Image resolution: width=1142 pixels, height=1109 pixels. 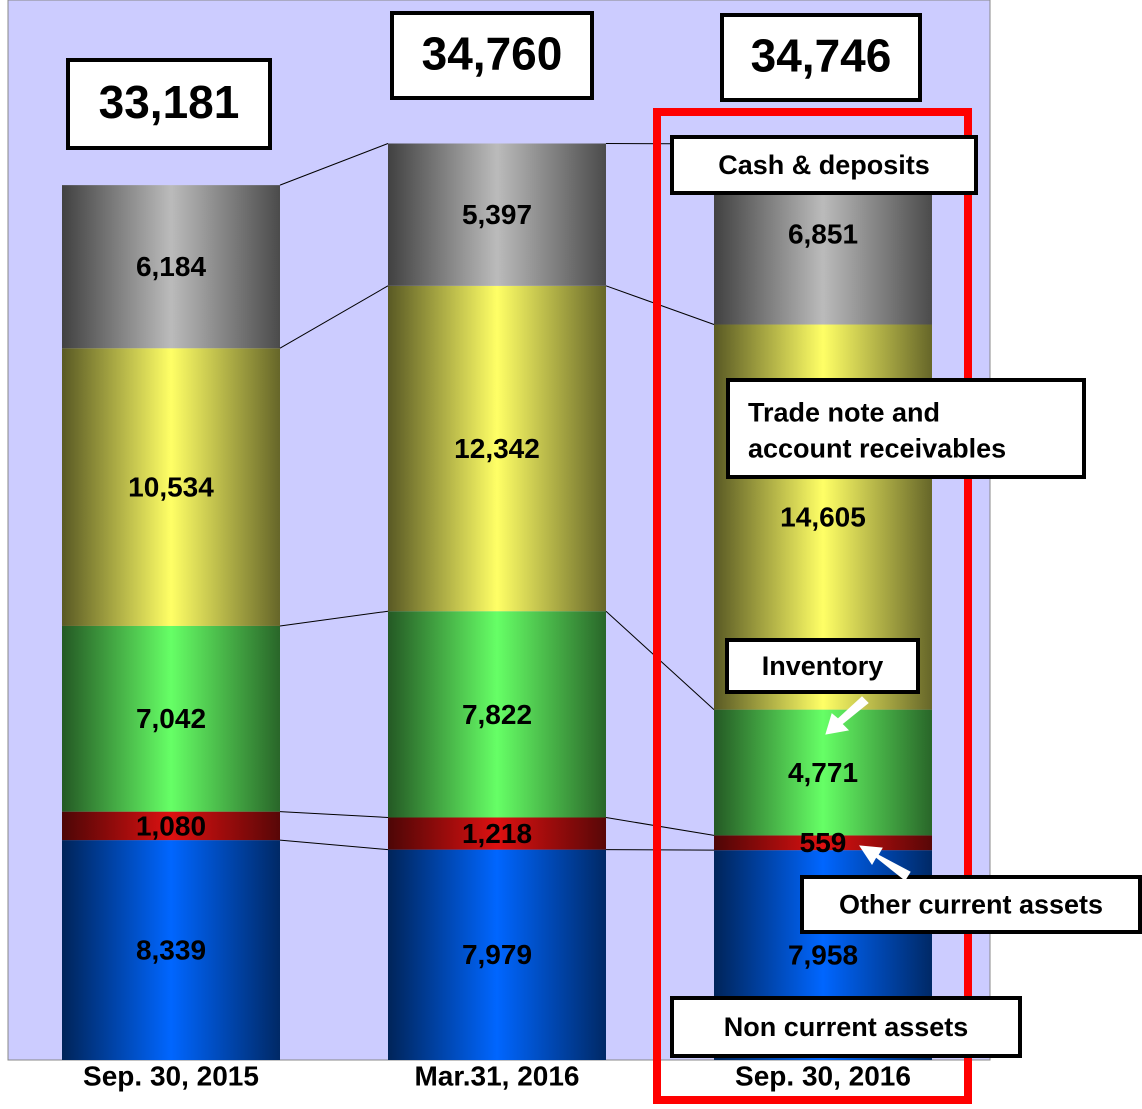 What do you see at coordinates (823, 516) in the screenshot?
I see `value-label: 14,605` at bounding box center [823, 516].